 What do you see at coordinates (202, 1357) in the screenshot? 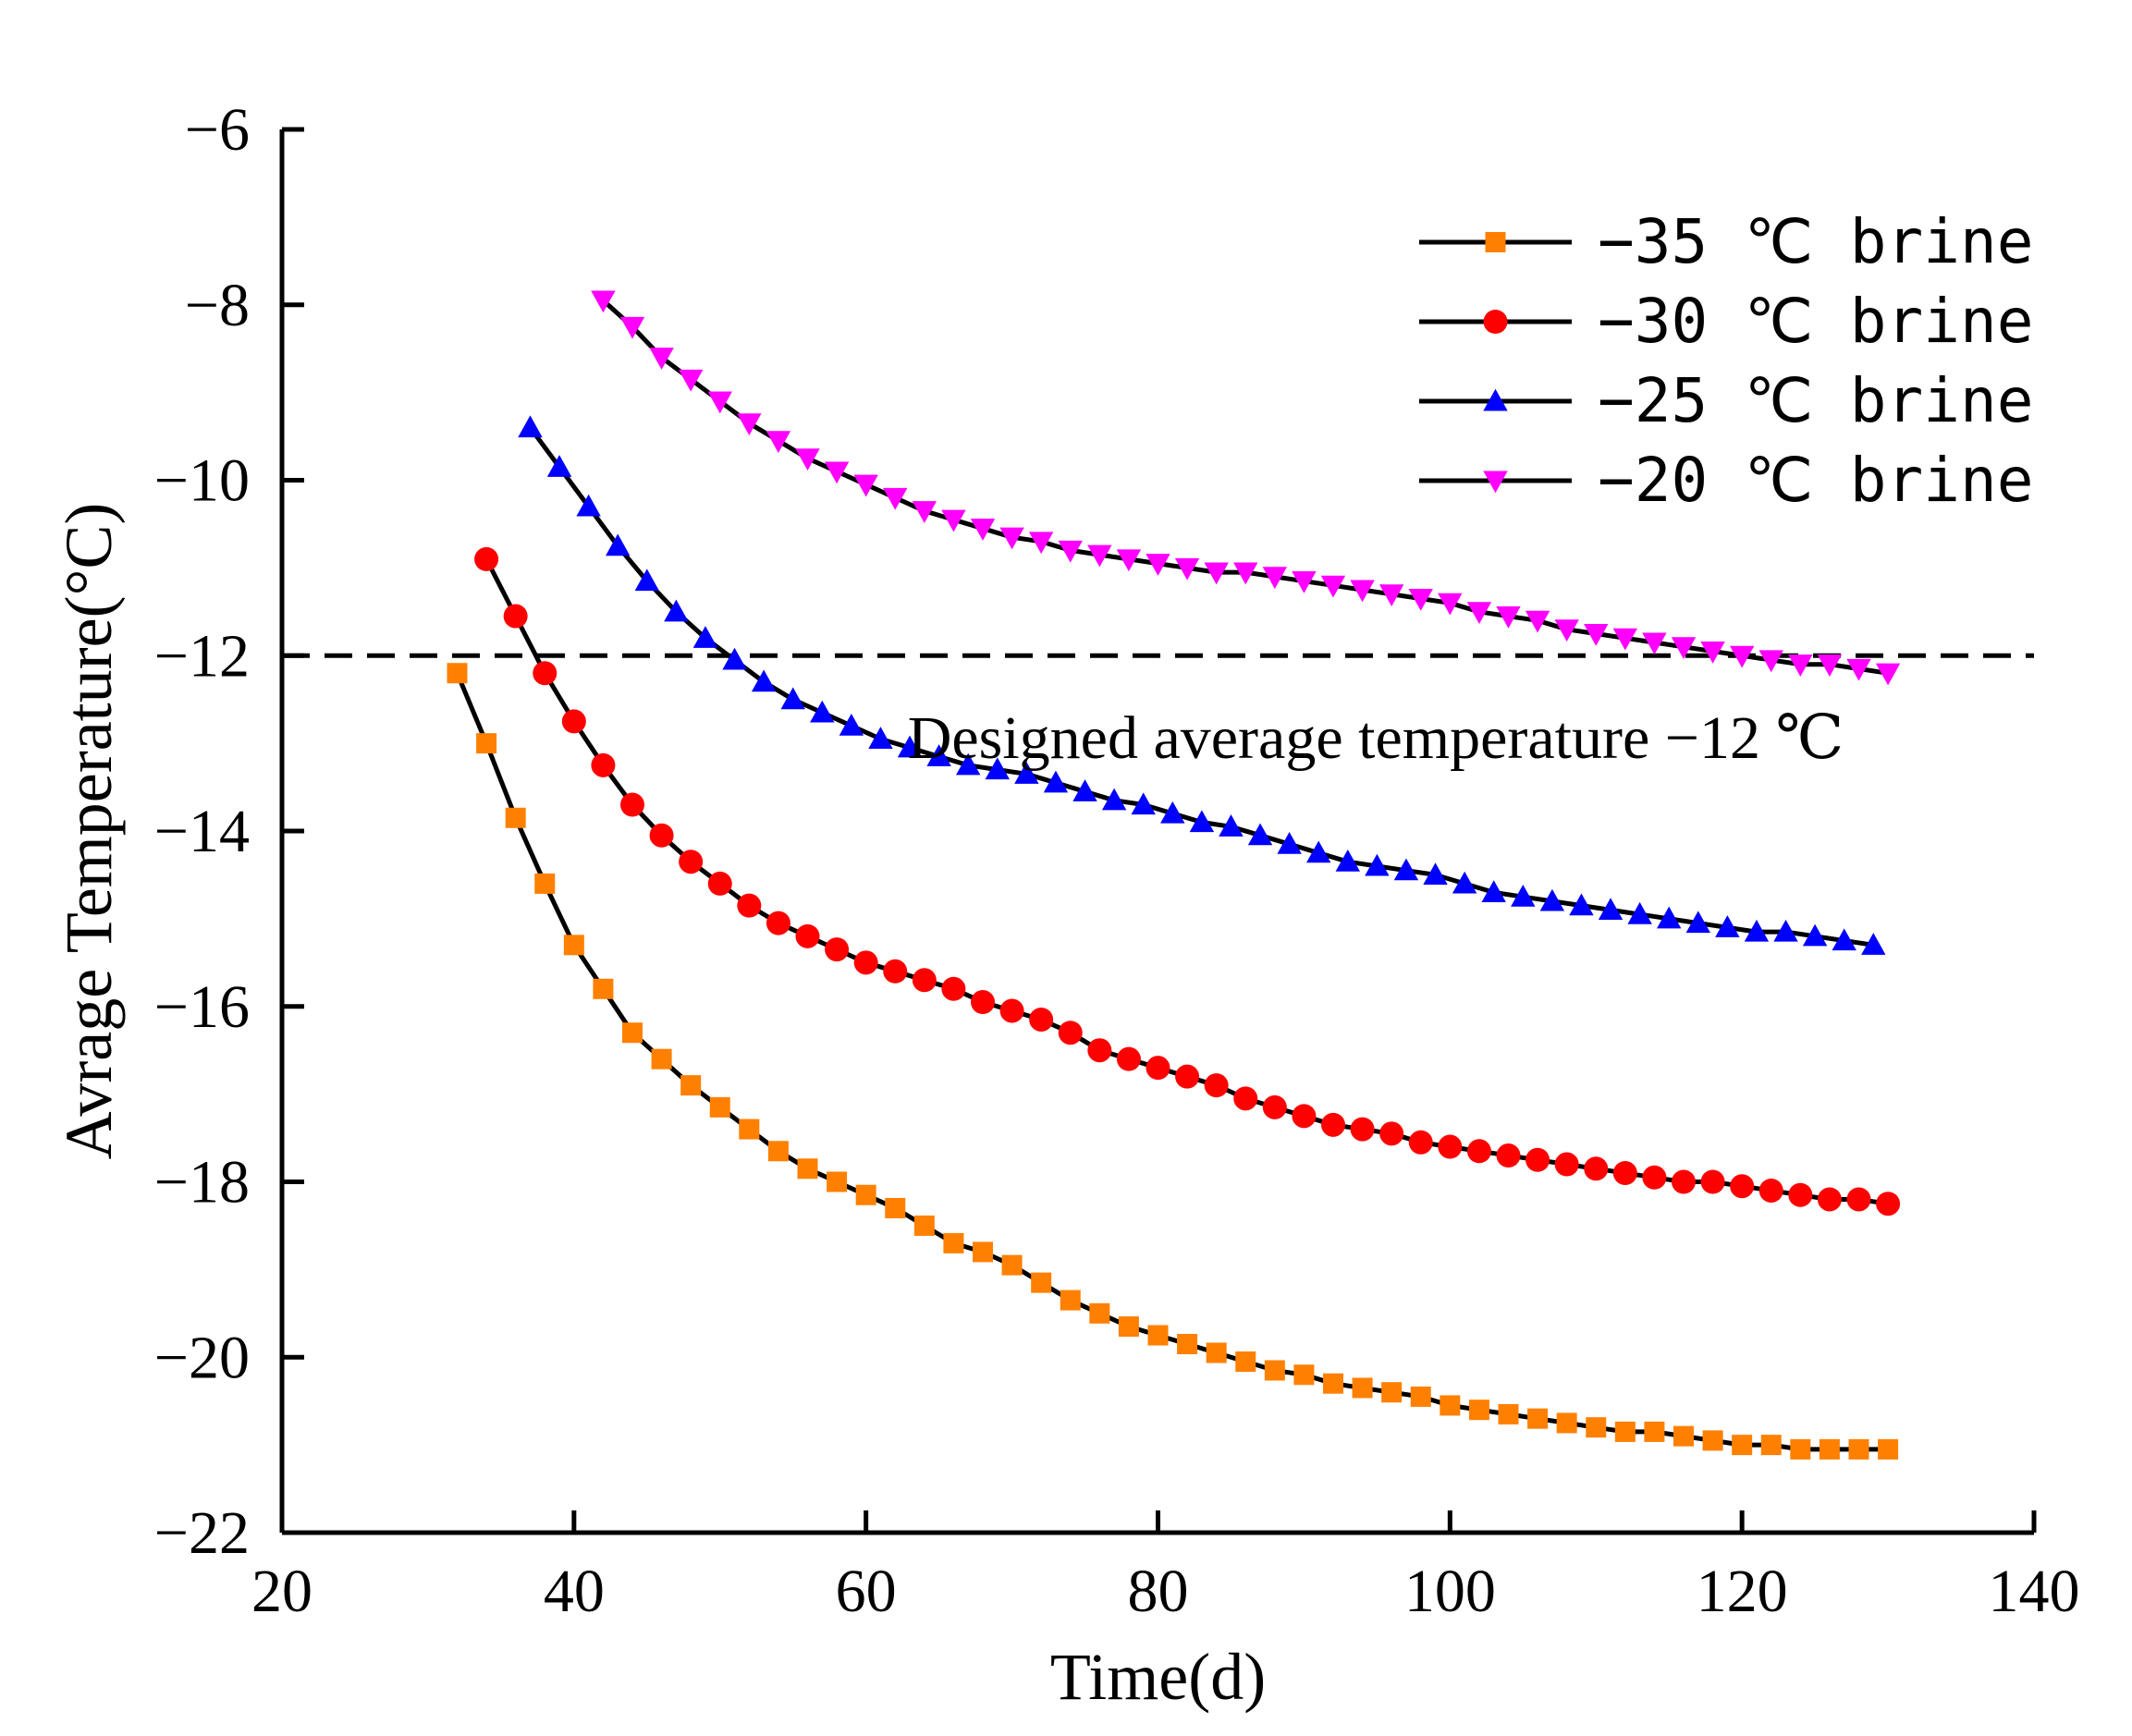
I see `y-tick-label: −20` at bounding box center [202, 1357].